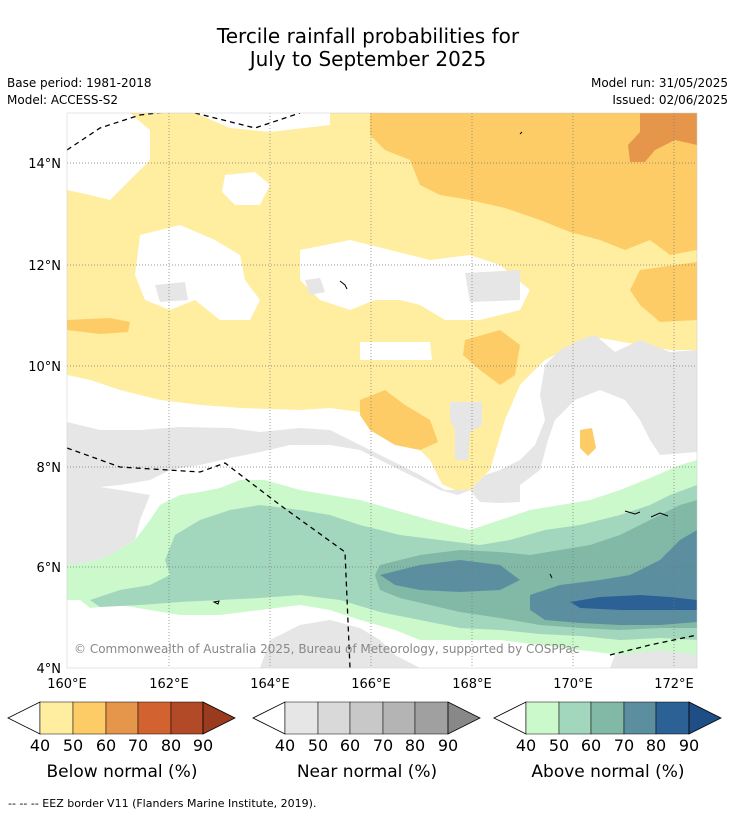  I want to click on white-patch-rect, so click(396, 351).